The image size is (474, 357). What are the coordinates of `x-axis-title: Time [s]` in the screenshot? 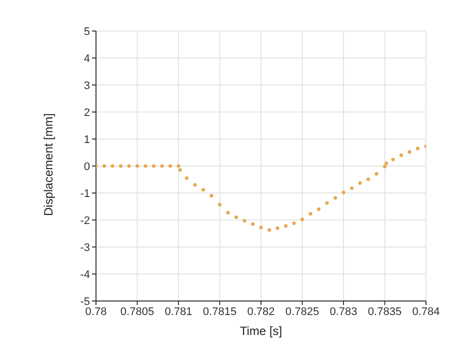 It's located at (261, 331).